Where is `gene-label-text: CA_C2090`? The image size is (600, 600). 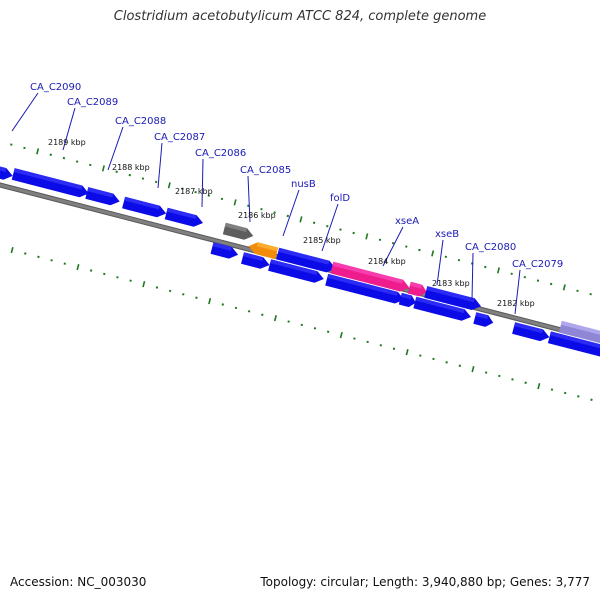
gene-label-text: CA_C2090 is located at coordinates (55, 87).